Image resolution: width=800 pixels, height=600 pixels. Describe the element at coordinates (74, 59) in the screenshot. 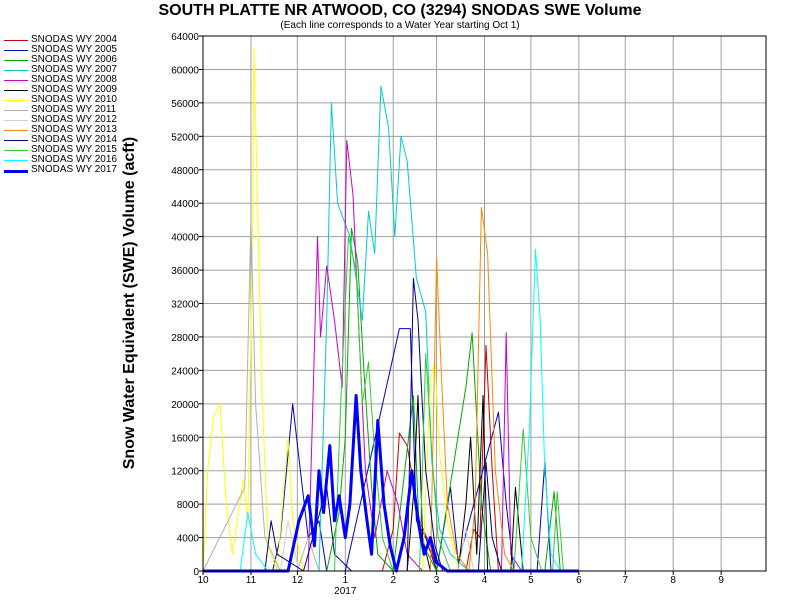

I see `legend-label: SNODAS WY 2006` at that location.